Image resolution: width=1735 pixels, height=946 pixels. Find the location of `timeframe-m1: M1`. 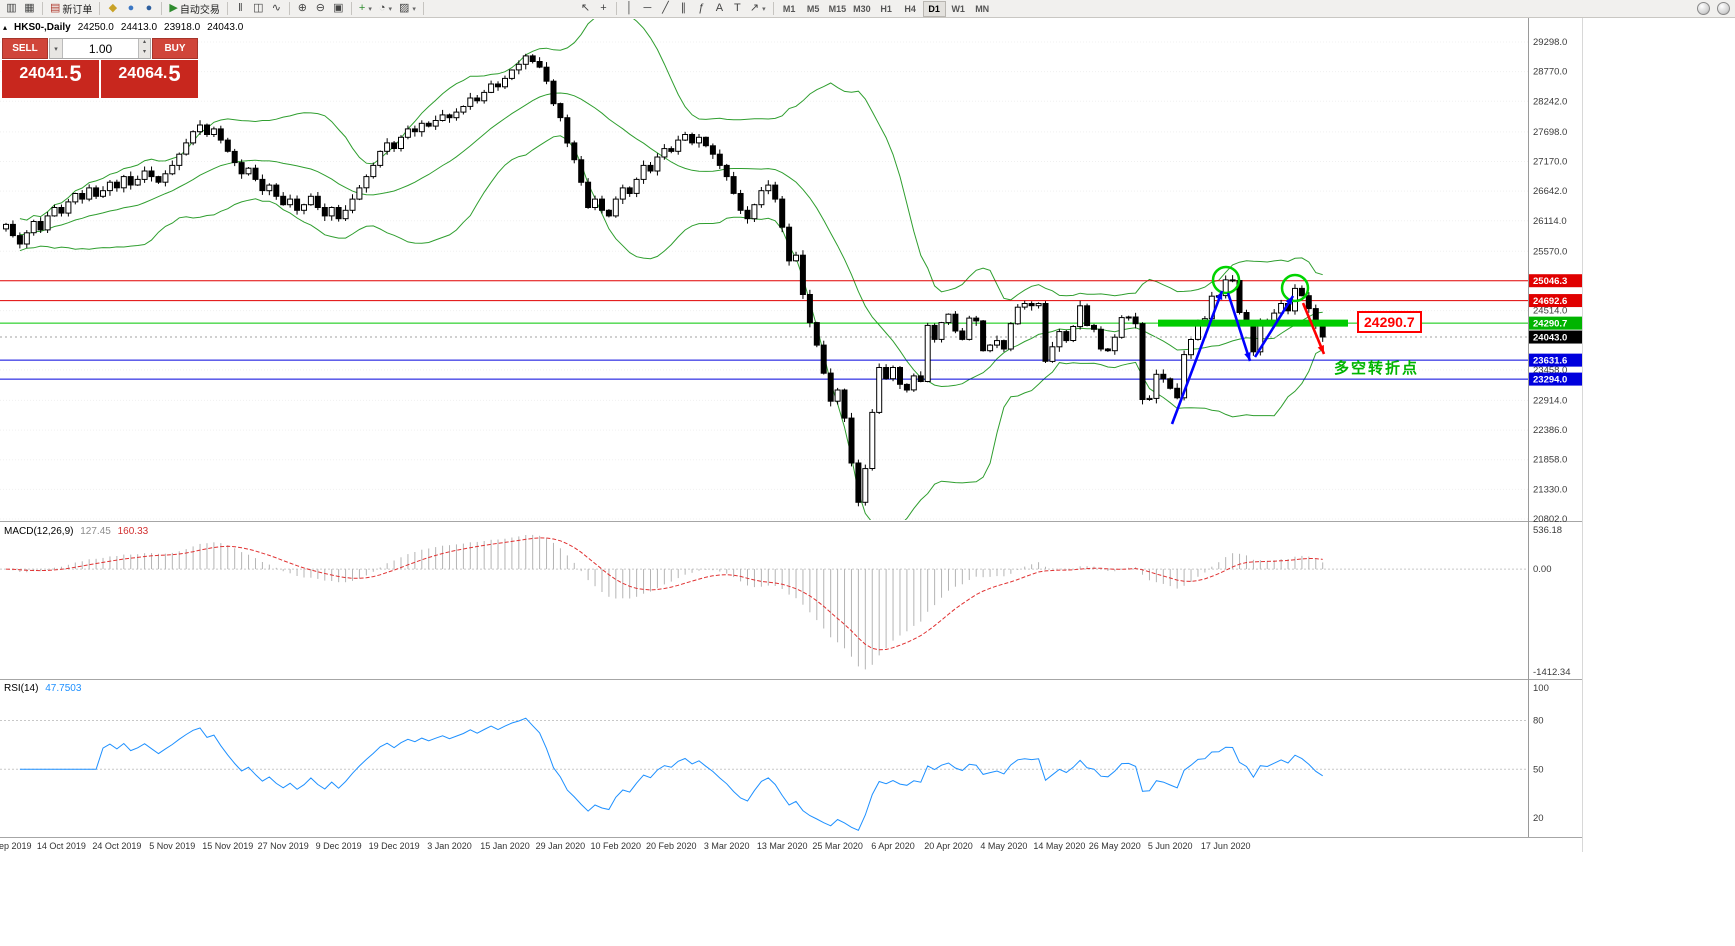

timeframe-m1: M1 is located at coordinates (789, 9).